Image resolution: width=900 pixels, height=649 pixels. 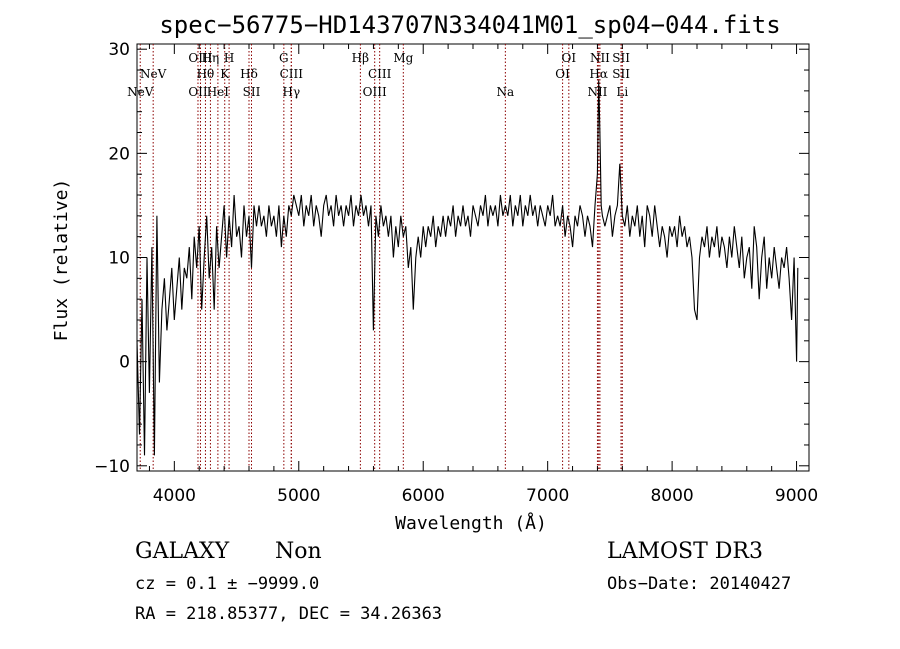 What do you see at coordinates (211, 58) in the screenshot?
I see `emission-line-label: Hη` at bounding box center [211, 58].